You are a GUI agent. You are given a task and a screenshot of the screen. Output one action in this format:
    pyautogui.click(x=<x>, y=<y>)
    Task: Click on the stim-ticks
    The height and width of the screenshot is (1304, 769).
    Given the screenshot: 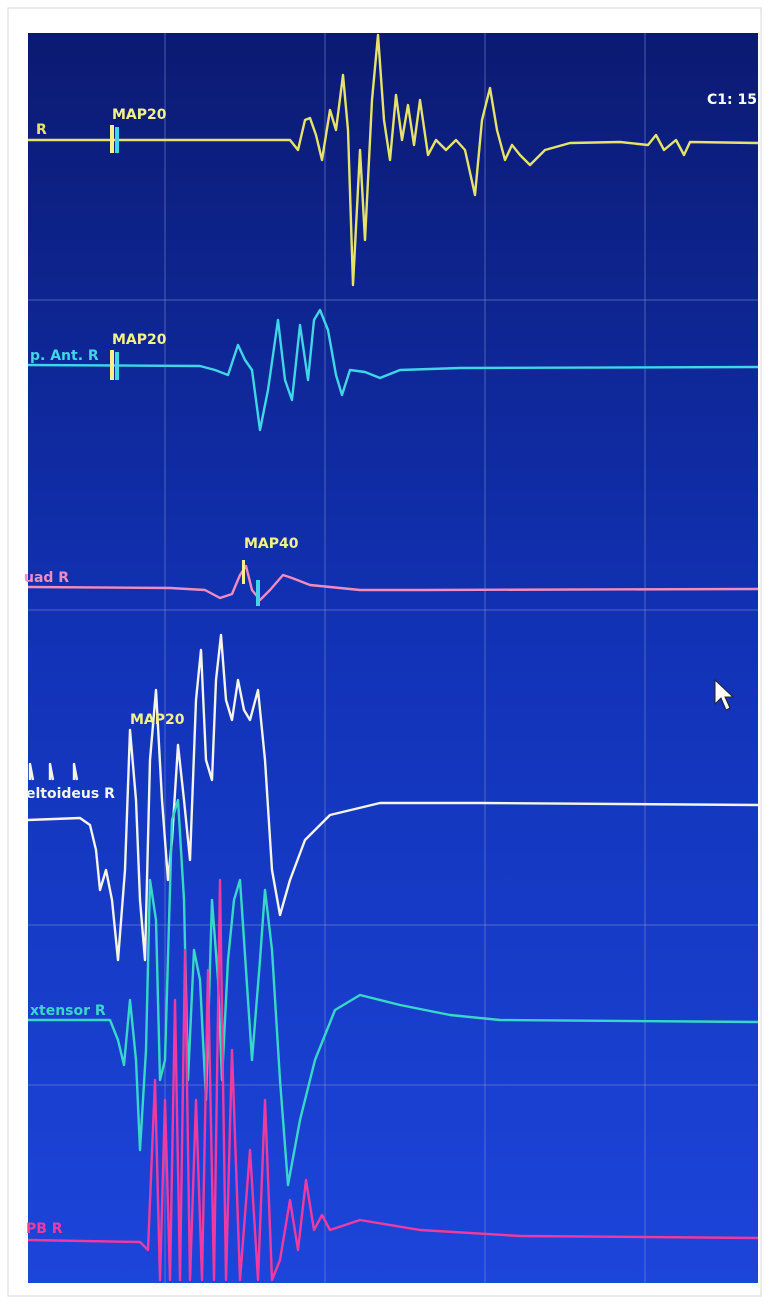 What is the action you would take?
    pyautogui.click(x=53, y=771)
    